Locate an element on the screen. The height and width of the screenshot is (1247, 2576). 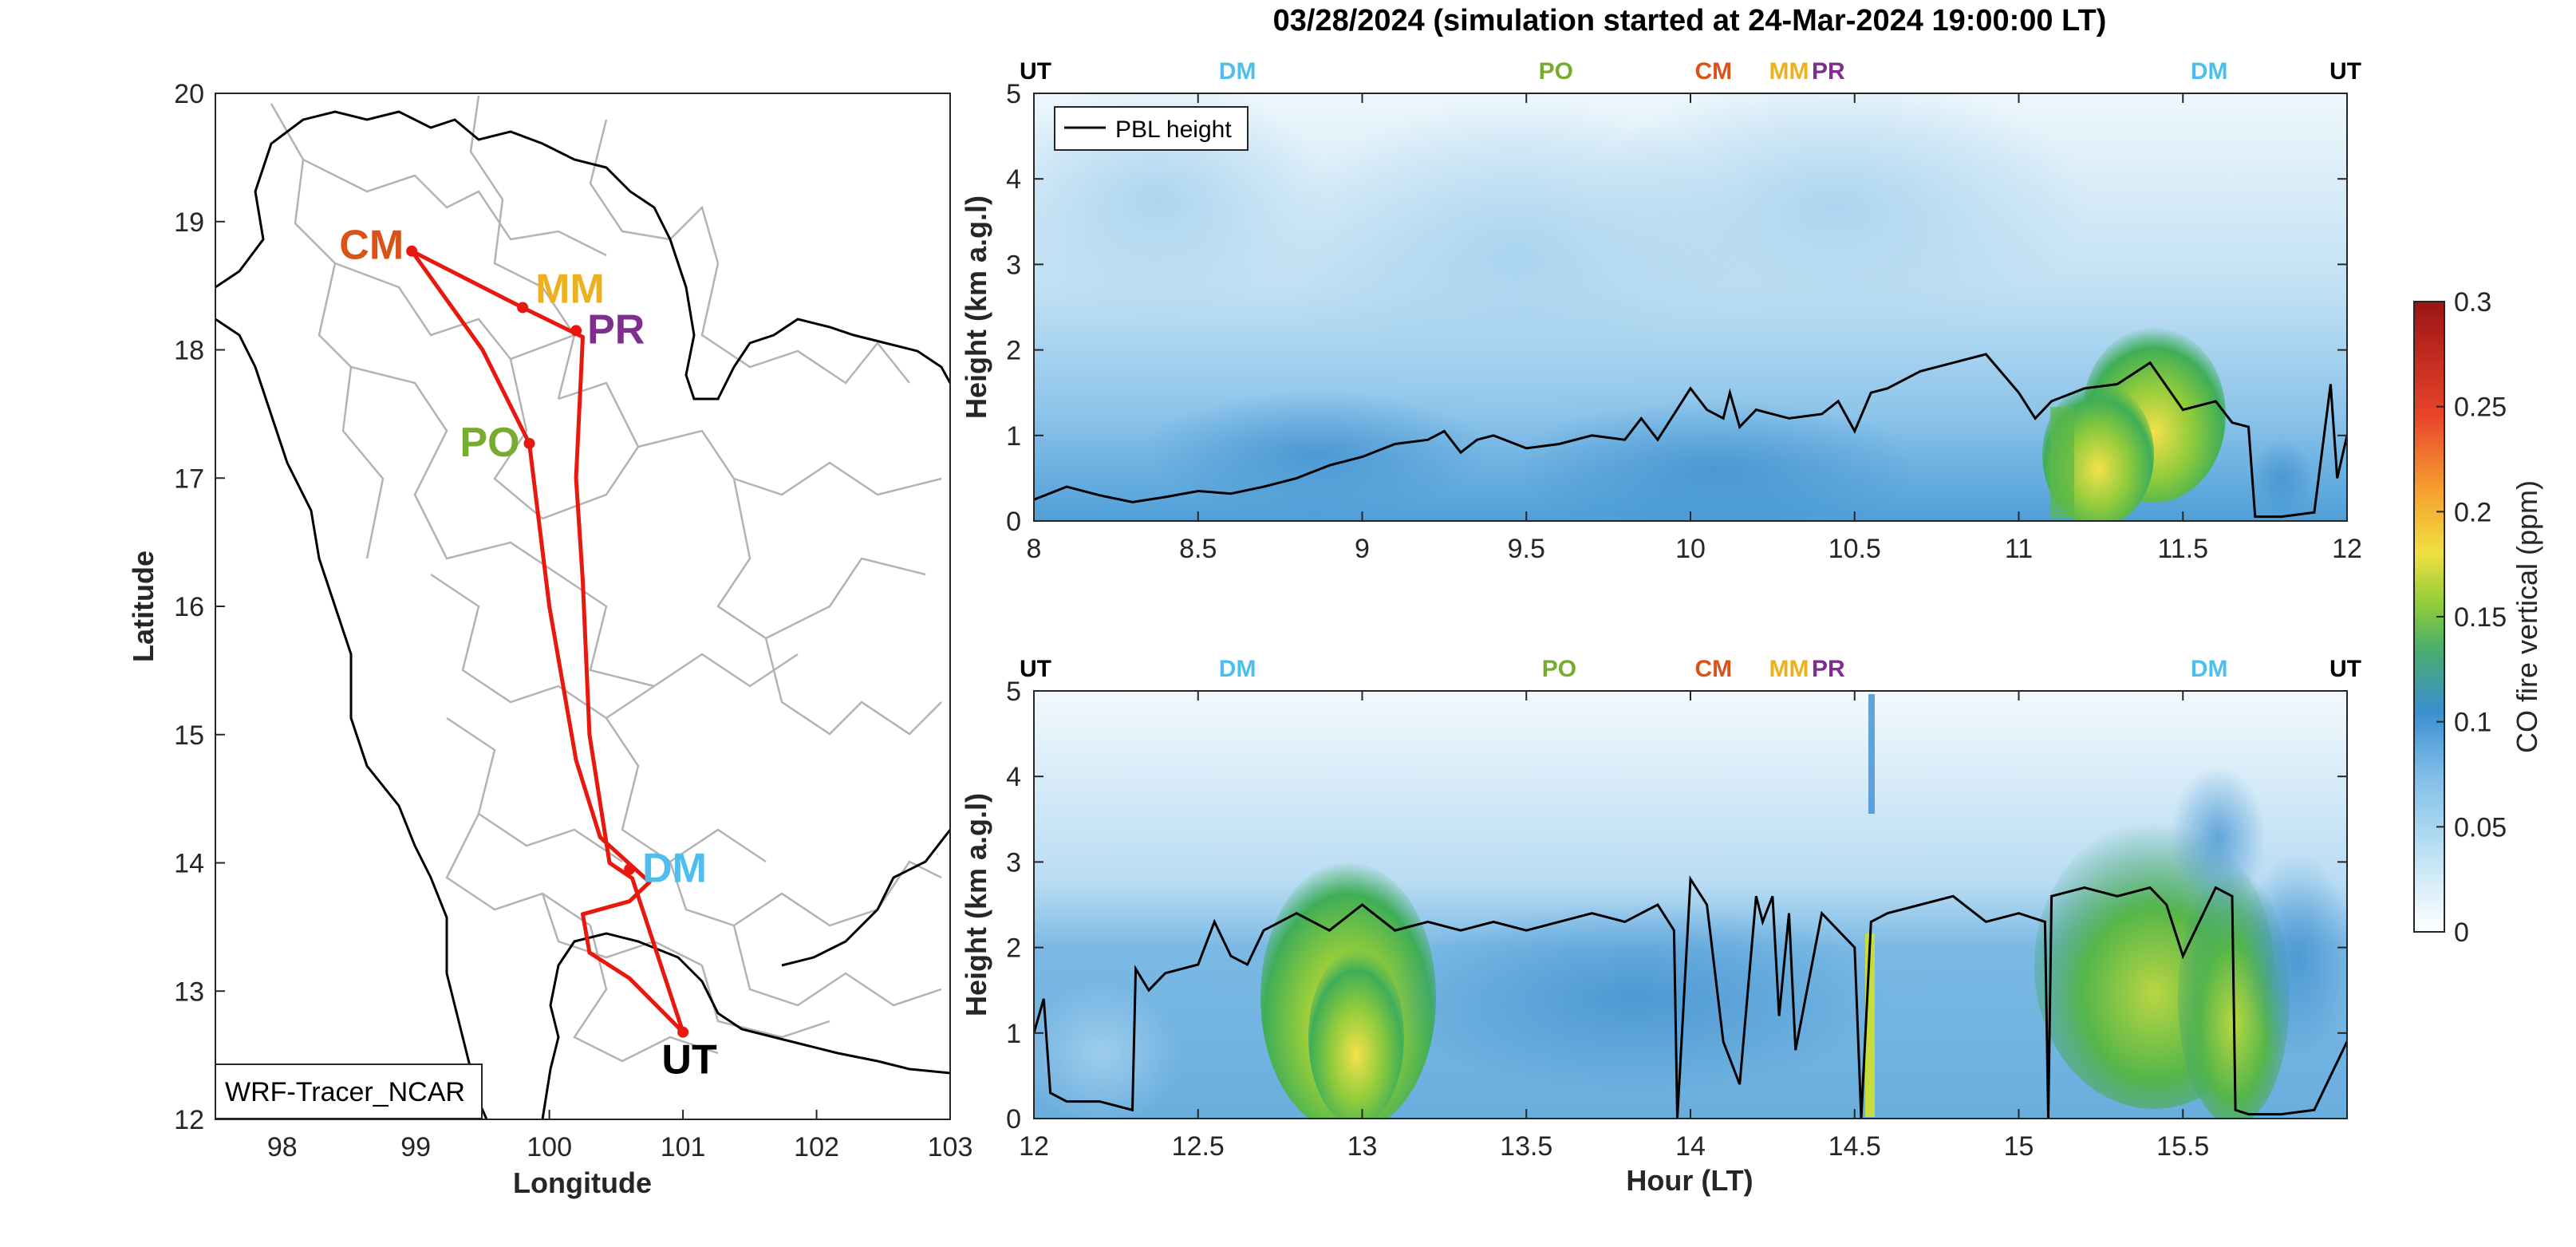
map-x-label: Longitude is located at coordinates (582, 1183).